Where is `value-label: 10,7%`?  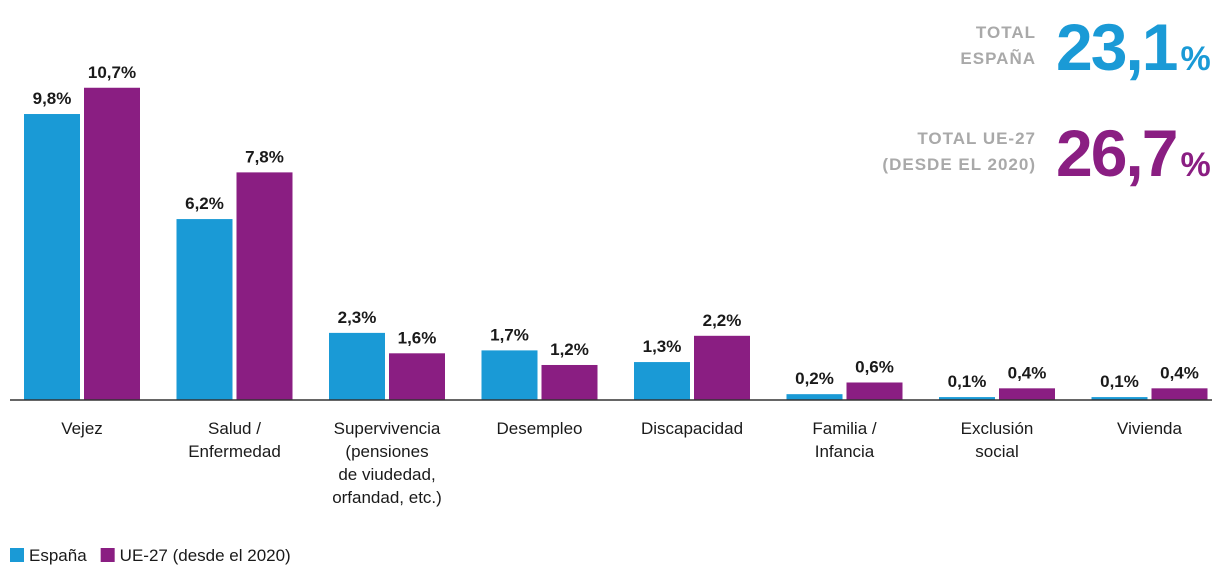
value-label: 10,7% is located at coordinates (112, 72).